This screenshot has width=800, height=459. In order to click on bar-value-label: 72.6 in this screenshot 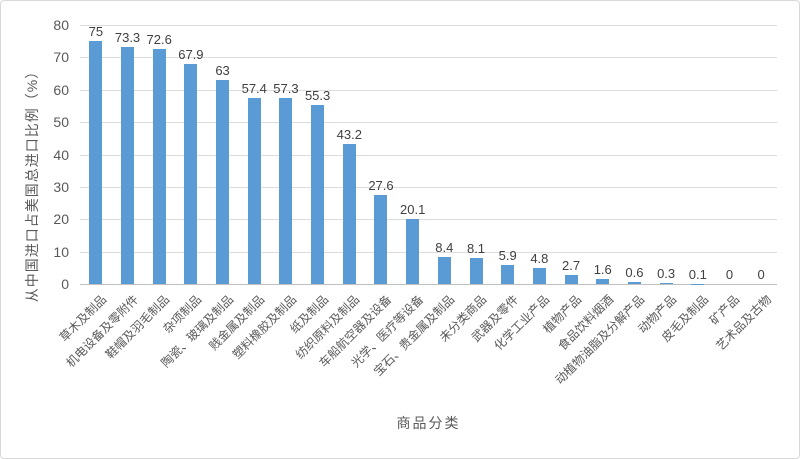, I will do `click(159, 39)`.